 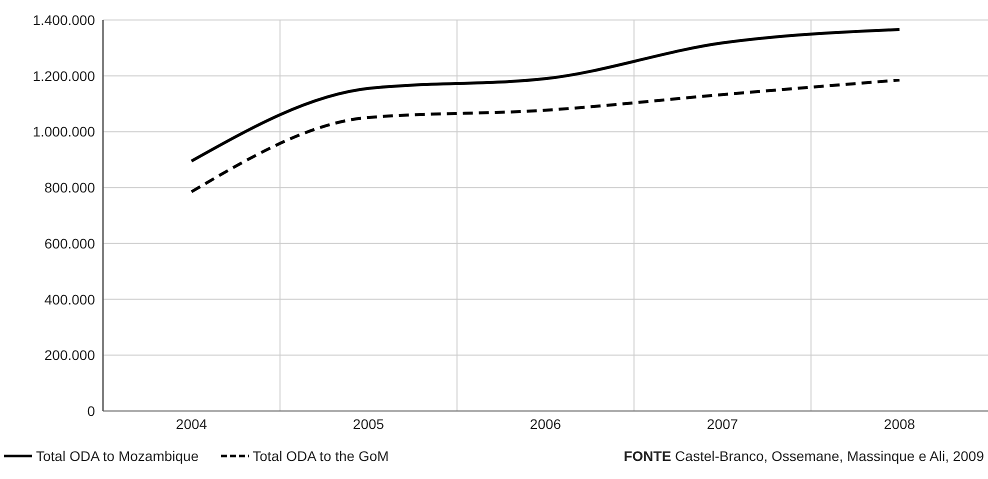 I want to click on y-tick-label: 1.400.000, so click(x=64, y=20).